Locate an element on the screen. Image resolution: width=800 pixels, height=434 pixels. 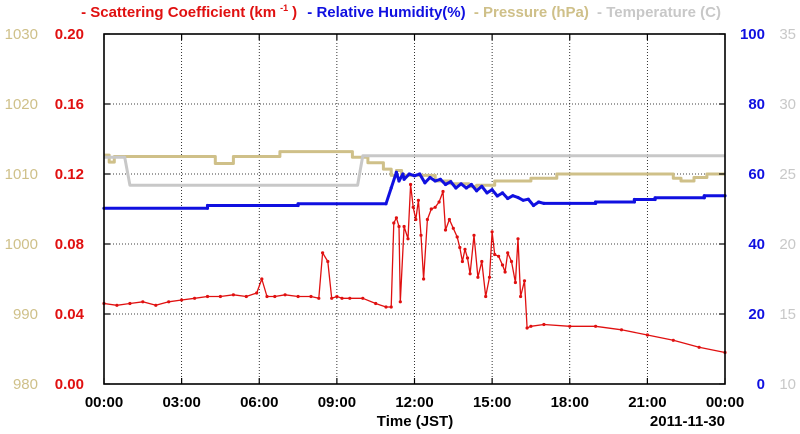
y-tick-label-pressure: 1030 is located at coordinates (21, 34).